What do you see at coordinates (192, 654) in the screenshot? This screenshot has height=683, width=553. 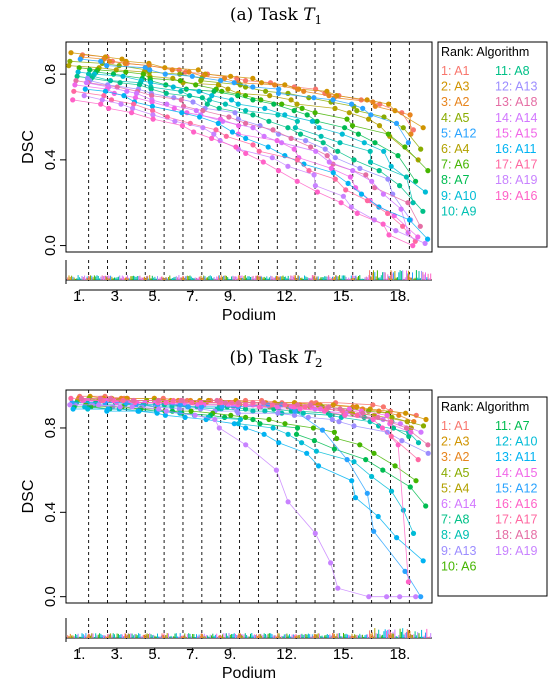 I see `x-tick-label: 7.` at bounding box center [192, 654].